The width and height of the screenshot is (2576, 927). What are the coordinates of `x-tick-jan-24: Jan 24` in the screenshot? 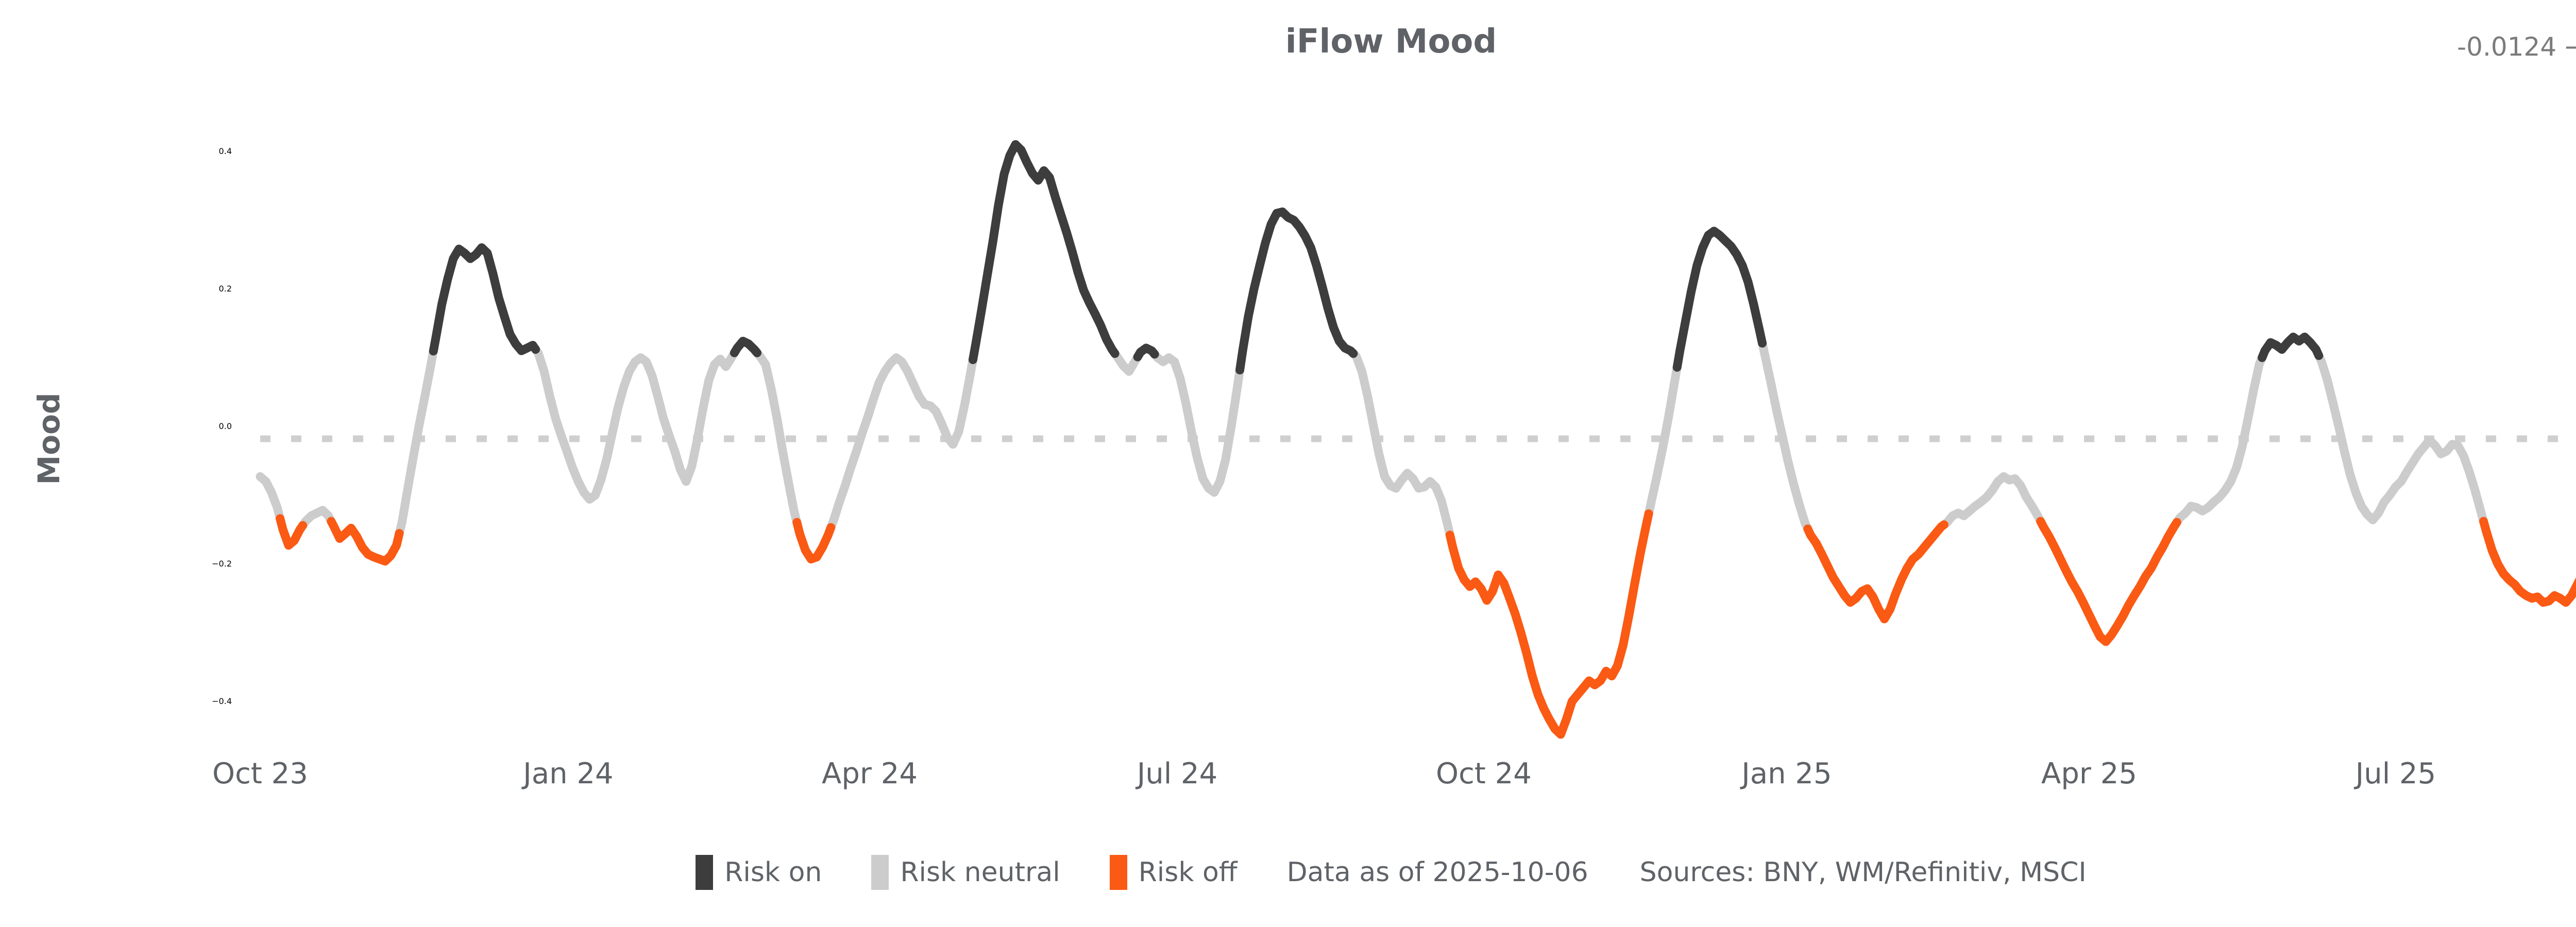 It's located at (568, 774).